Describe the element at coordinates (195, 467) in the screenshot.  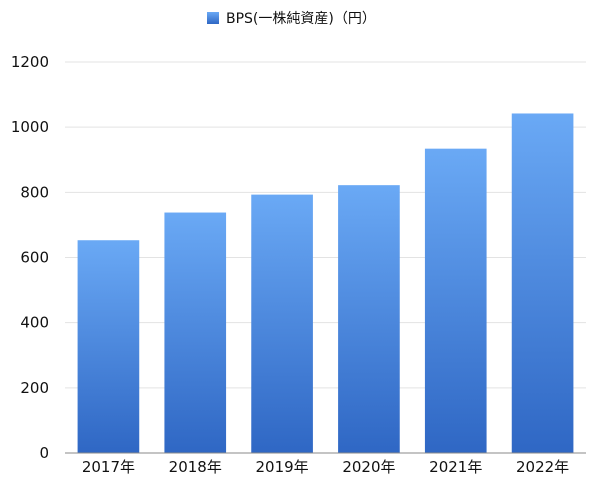
I see `x-tick-label: 2018年` at that location.